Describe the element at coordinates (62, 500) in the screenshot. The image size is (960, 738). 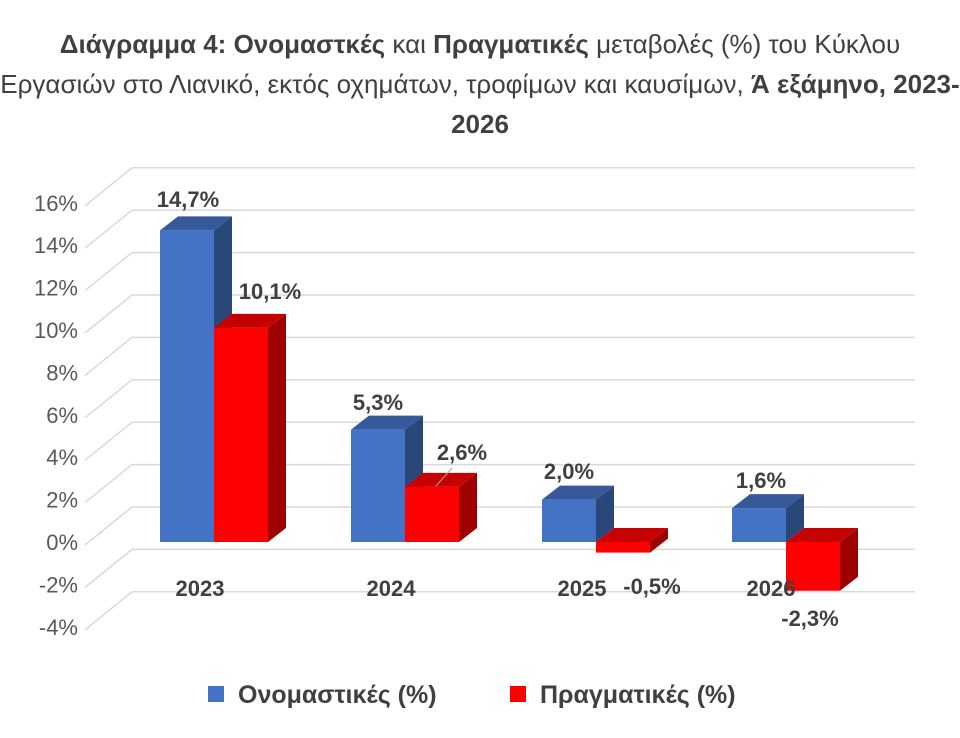
I see `y-tick-label: 2%` at that location.